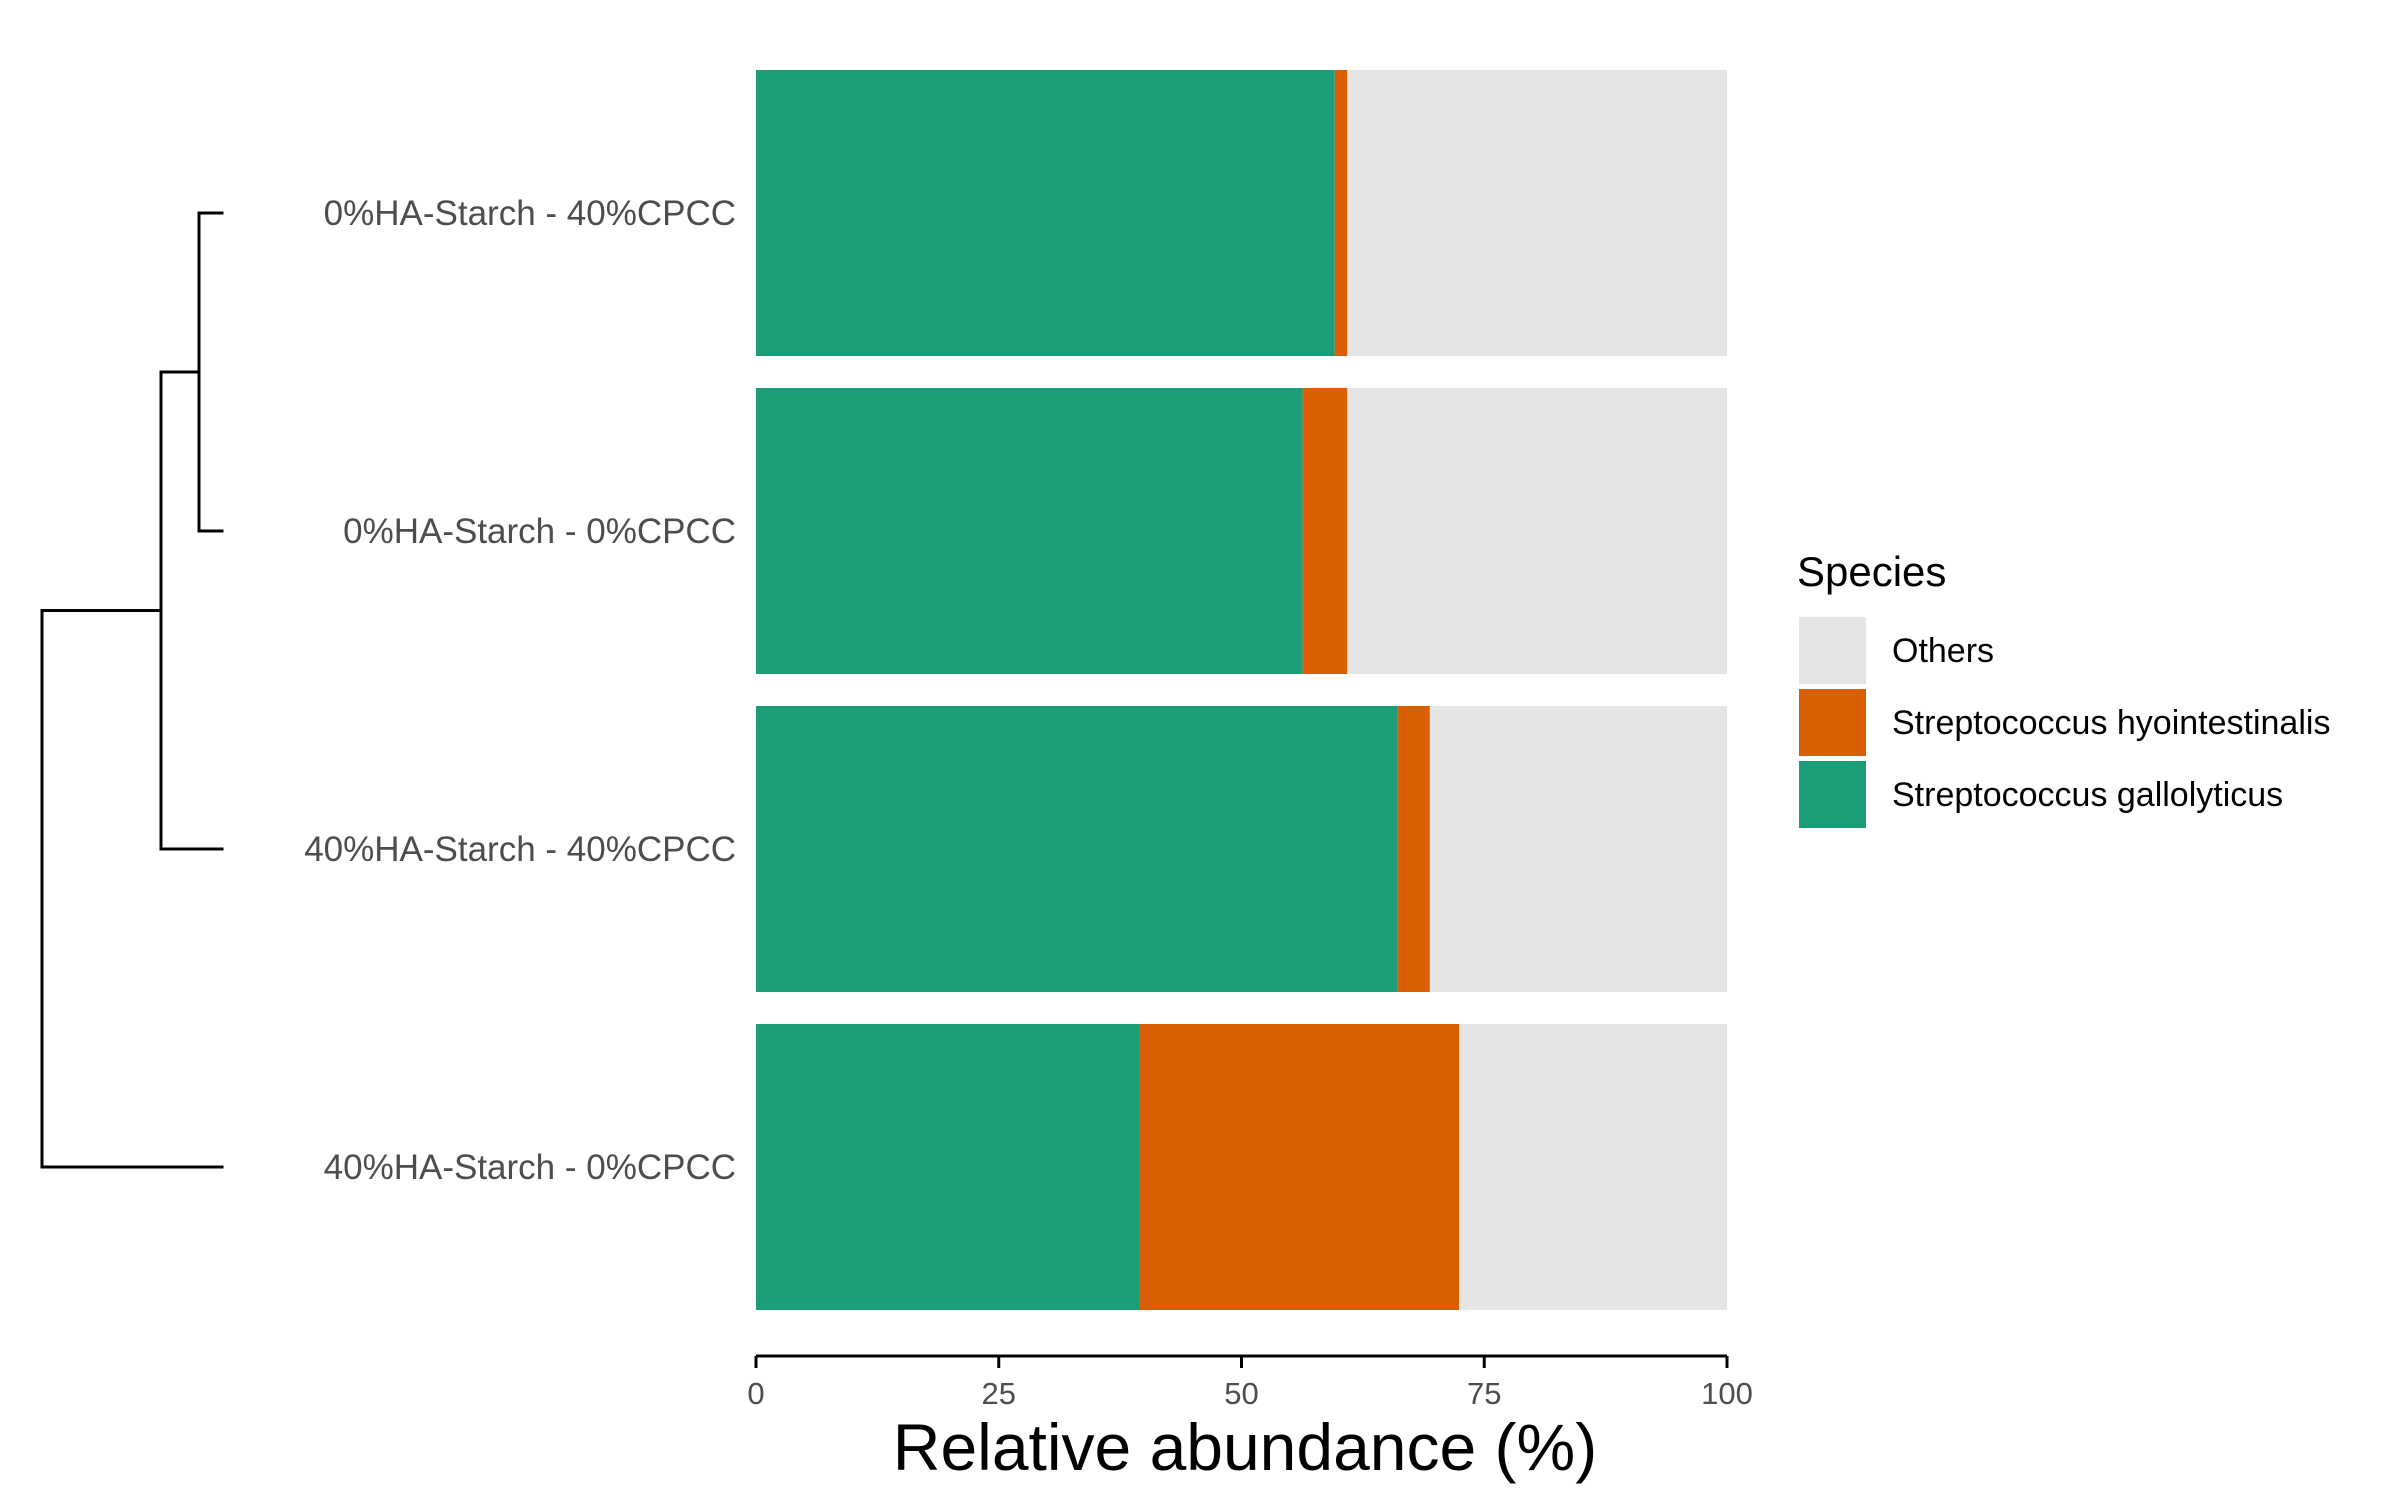  I want to click on x-axis-title: Relative abundance (%), so click(1245, 1447).